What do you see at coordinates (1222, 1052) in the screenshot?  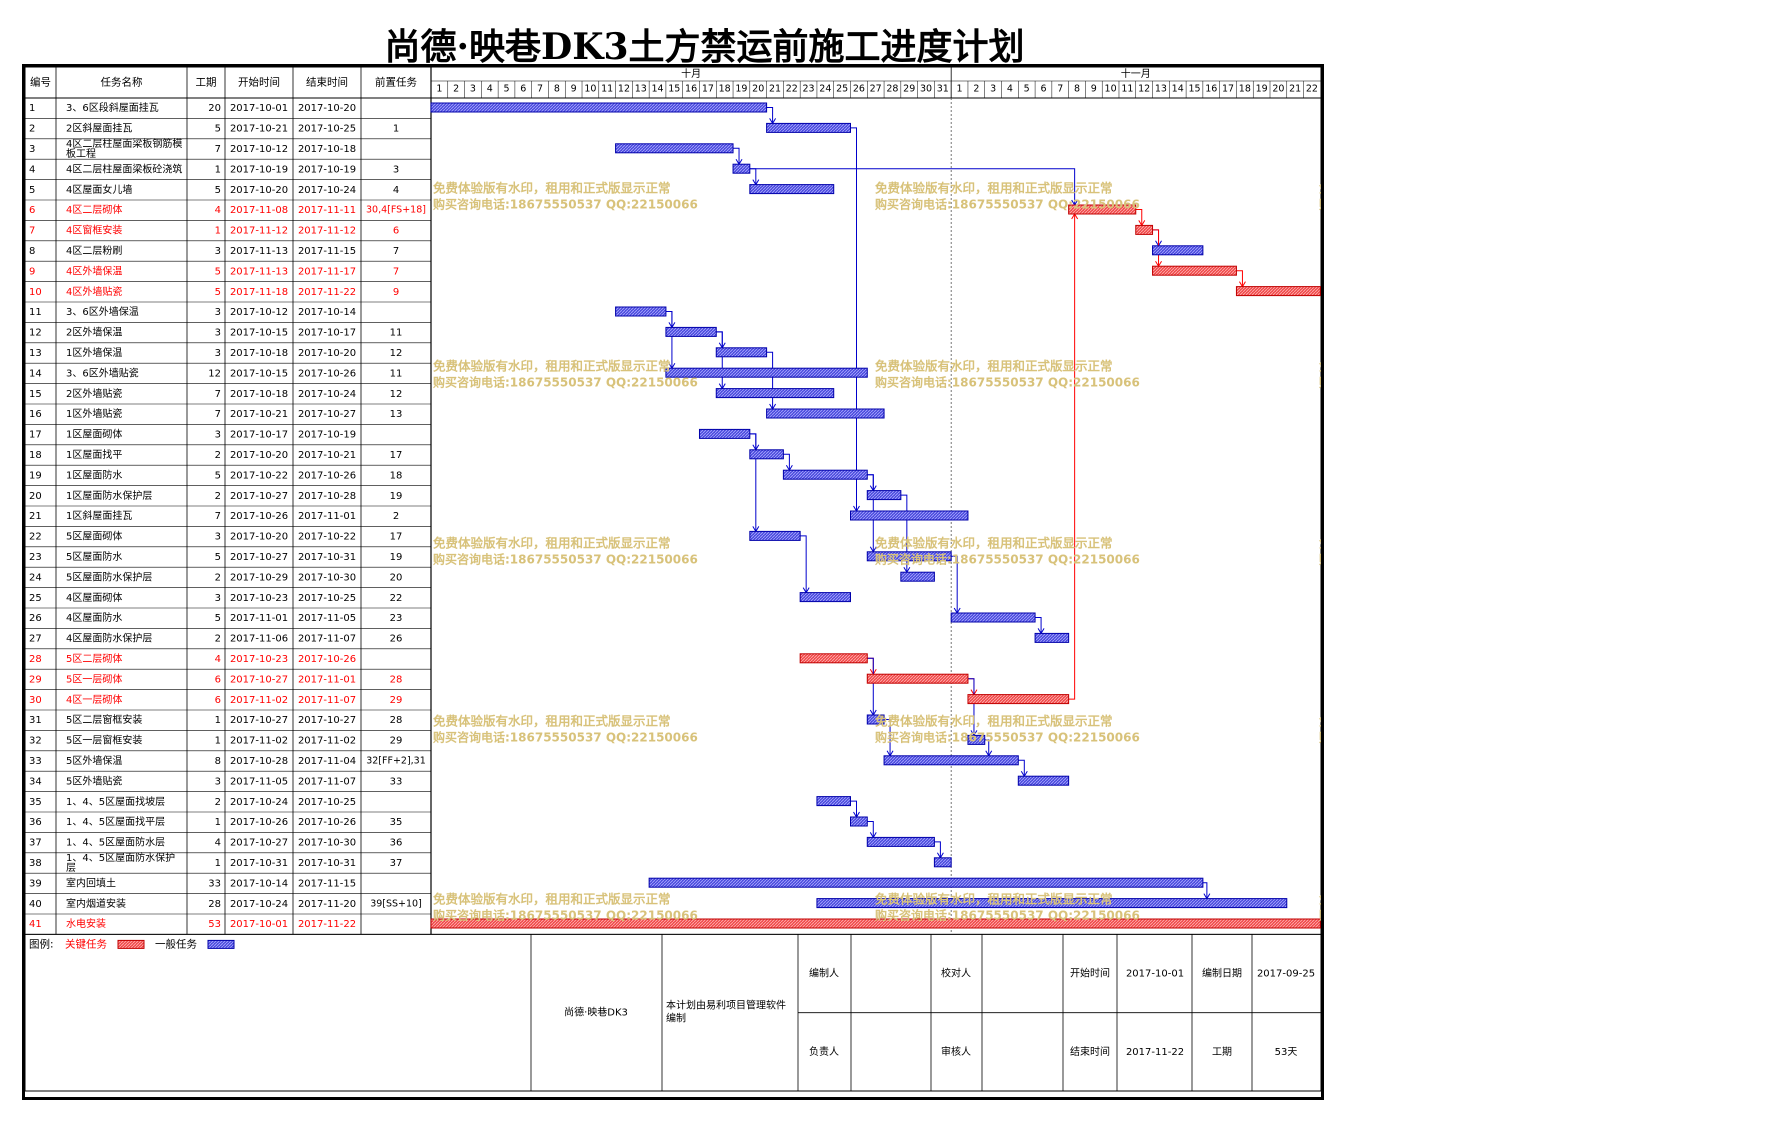 I see `footer-duration-label: 工期` at bounding box center [1222, 1052].